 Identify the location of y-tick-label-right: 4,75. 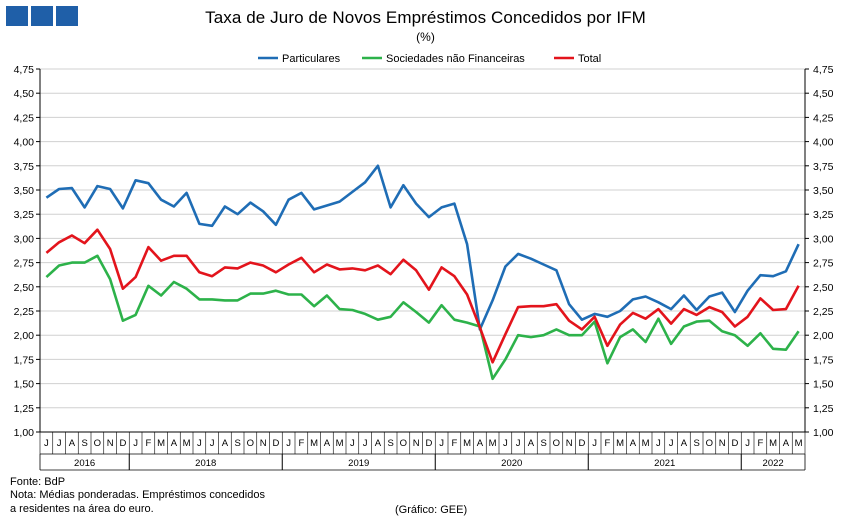
(823, 70).